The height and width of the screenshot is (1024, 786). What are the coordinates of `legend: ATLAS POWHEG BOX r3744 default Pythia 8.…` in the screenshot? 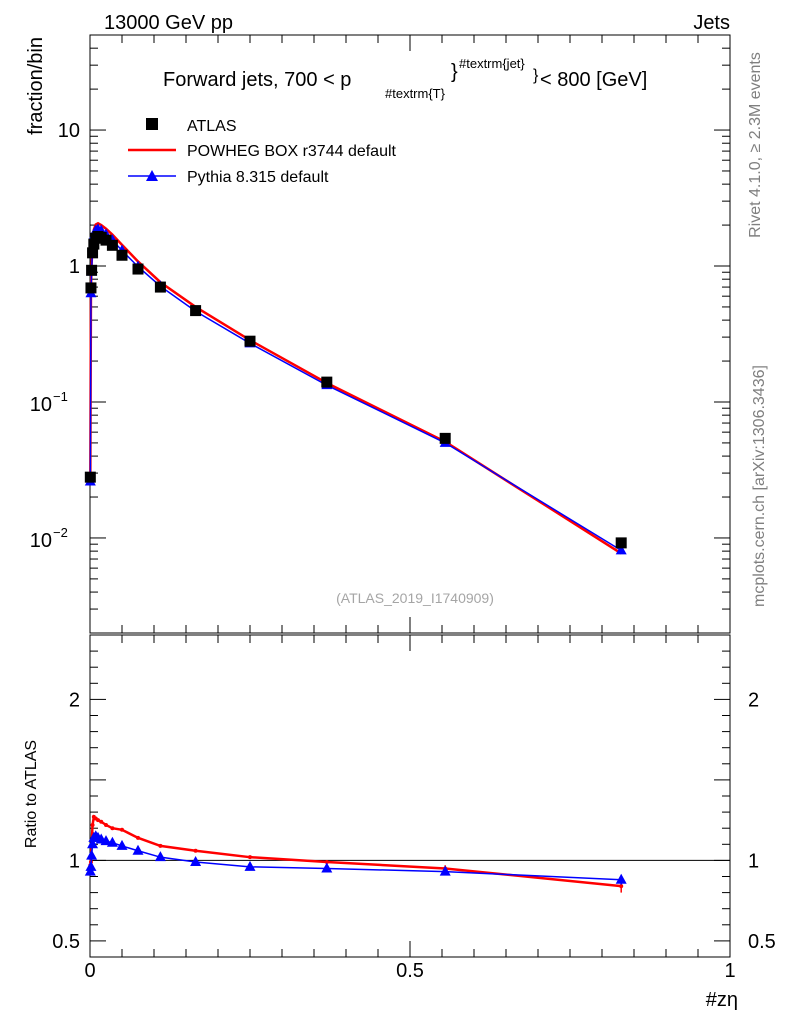 It's located at (262, 152).